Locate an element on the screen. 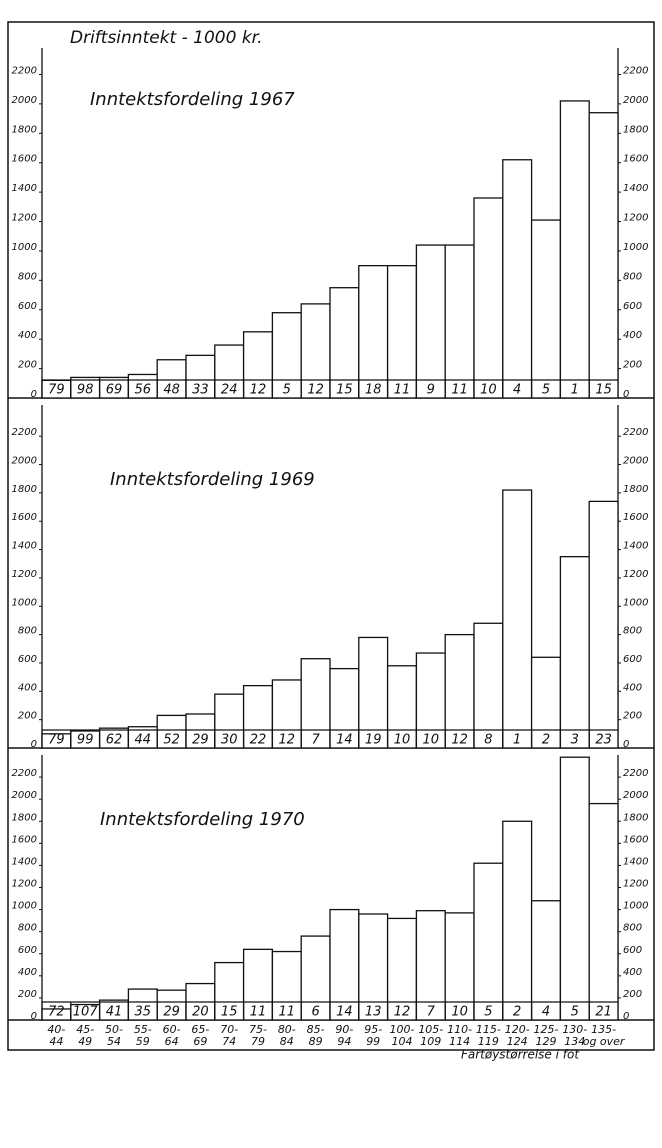  x-tick-label: 55- is located at coordinates (143, 1029).